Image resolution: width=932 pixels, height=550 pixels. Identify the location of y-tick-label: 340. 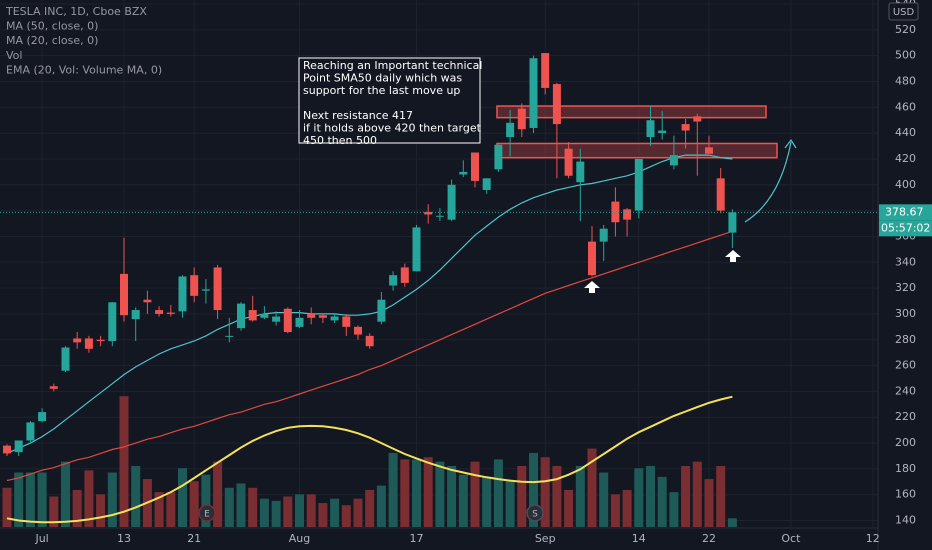
(905, 261).